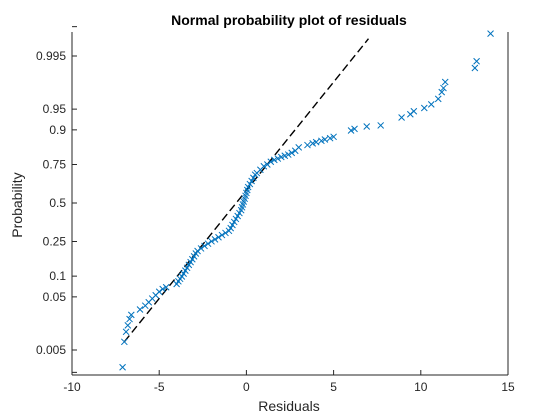 The height and width of the screenshot is (420, 560). What do you see at coordinates (57, 203) in the screenshot?
I see `y-tick-label: 0.5` at bounding box center [57, 203].